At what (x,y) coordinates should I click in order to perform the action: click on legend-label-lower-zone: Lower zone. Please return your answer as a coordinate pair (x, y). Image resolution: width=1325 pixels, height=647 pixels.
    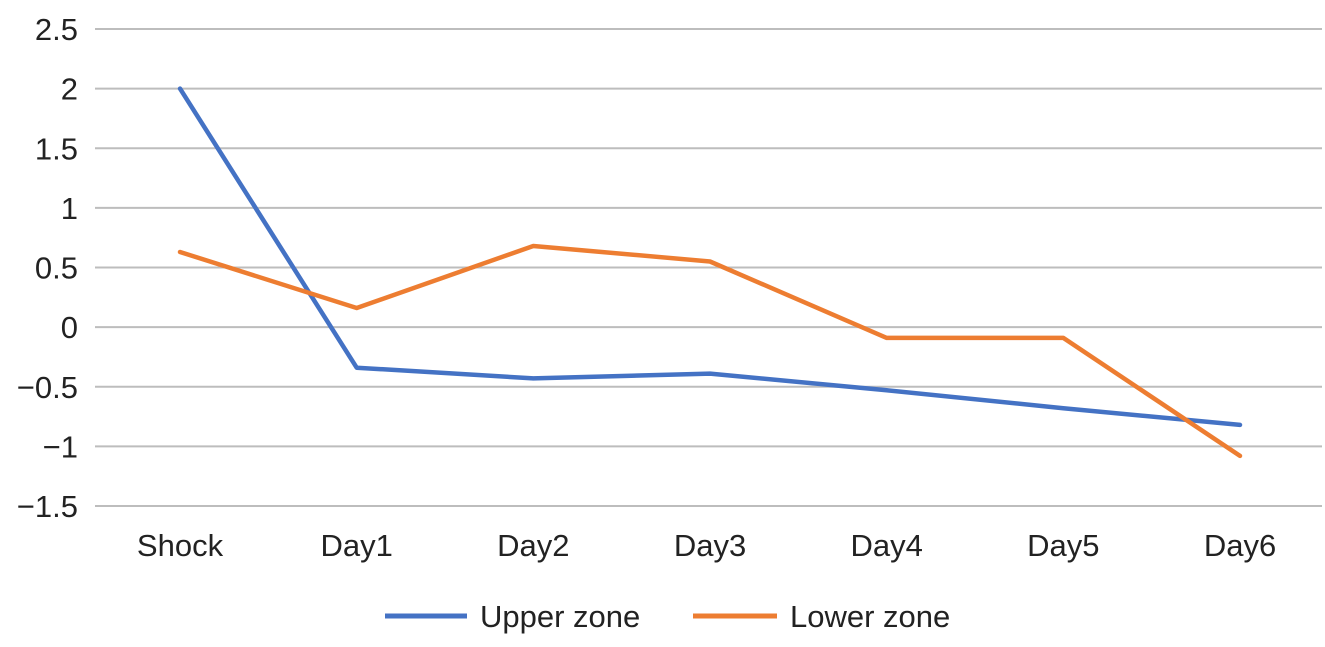
    Looking at the image, I should click on (870, 616).